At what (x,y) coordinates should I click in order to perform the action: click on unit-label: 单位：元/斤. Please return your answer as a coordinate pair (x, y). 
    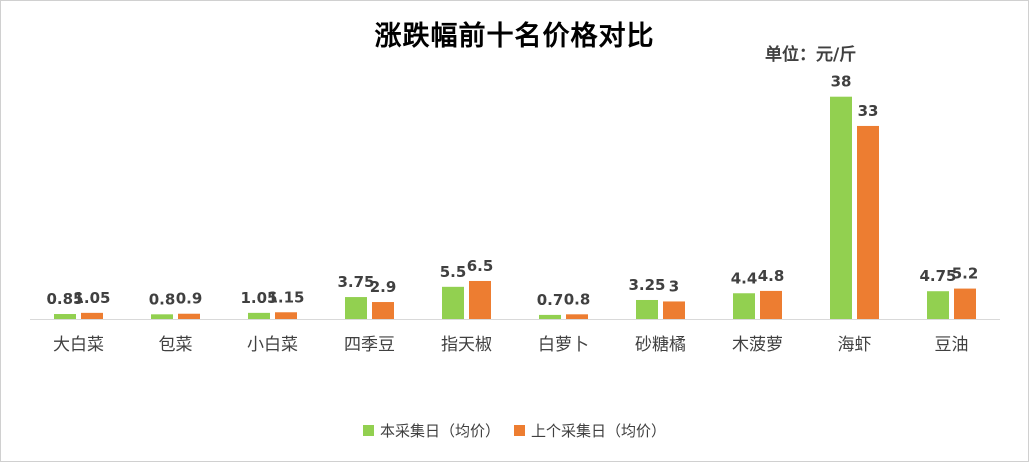
    Looking at the image, I should click on (811, 55).